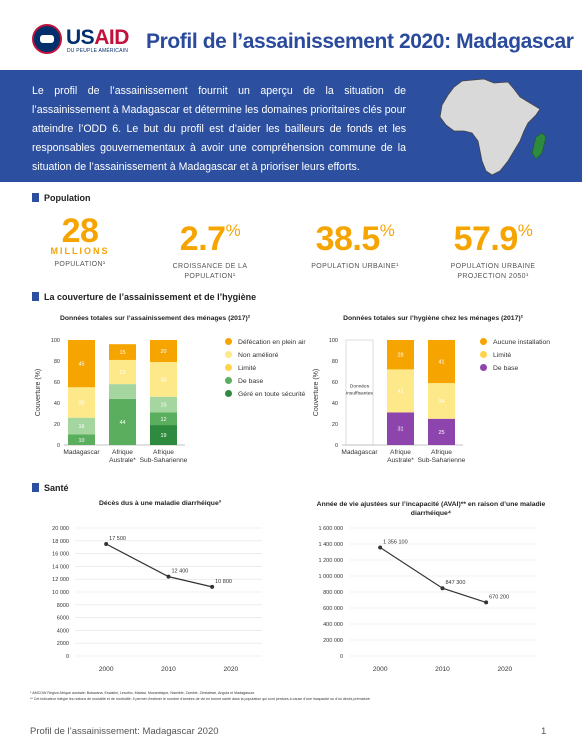 Image resolution: width=582 pixels, height=742 pixels. What do you see at coordinates (80, 264) in the screenshot?
I see `stat-label: POPULATION¹` at bounding box center [80, 264].